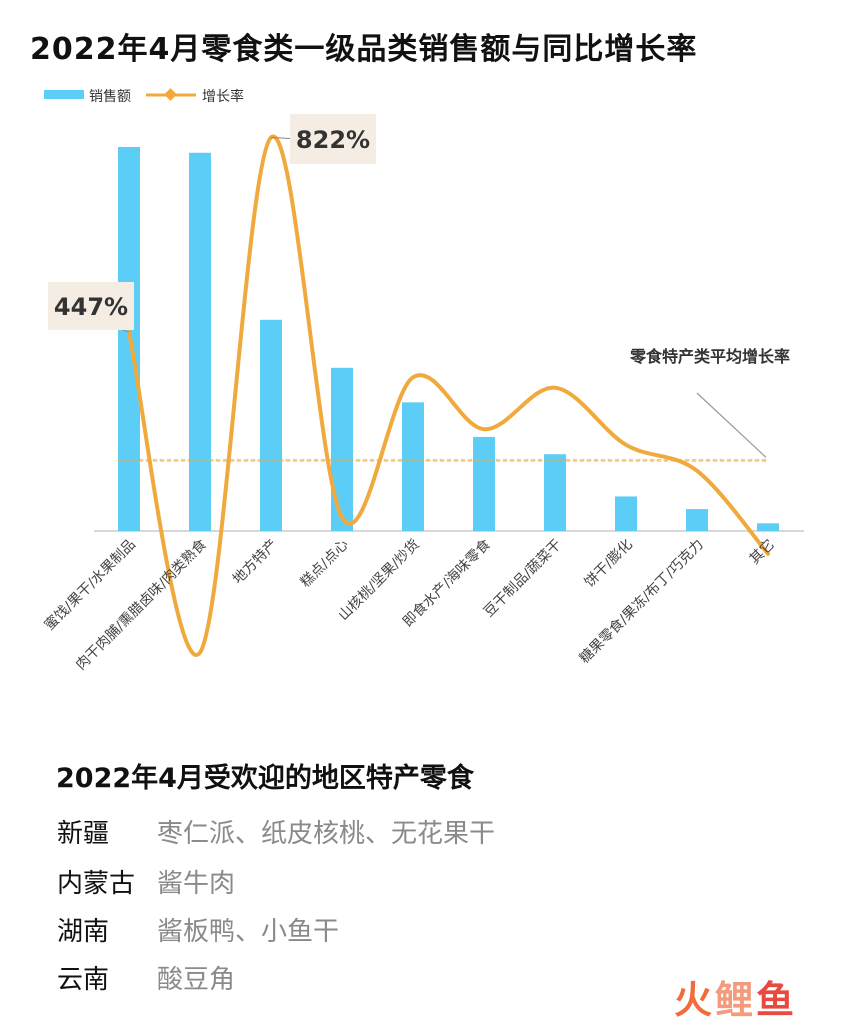 This screenshot has width=842, height=1026. What do you see at coordinates (170, 94) in the screenshot?
I see `legend-line-marker` at bounding box center [170, 94].